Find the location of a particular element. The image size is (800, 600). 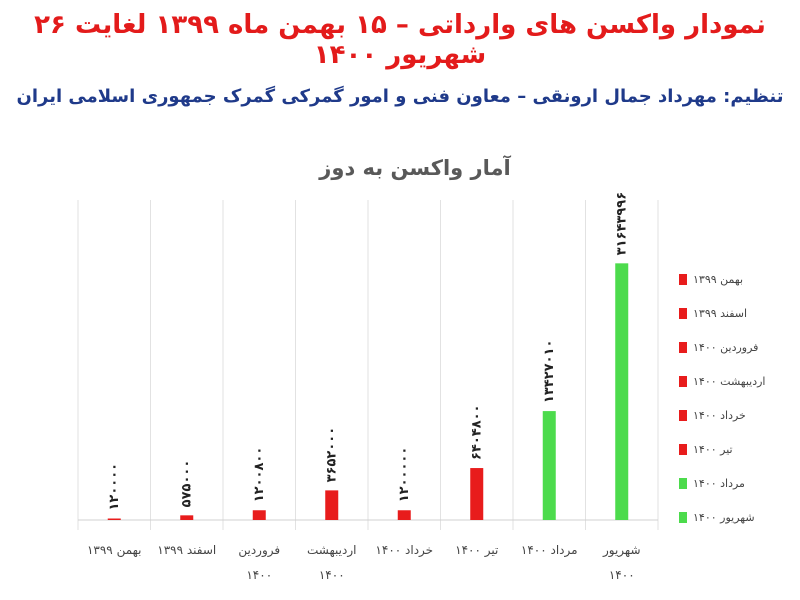

category-label: مرداد ۱۴۰۰ is located at coordinates (549, 550).